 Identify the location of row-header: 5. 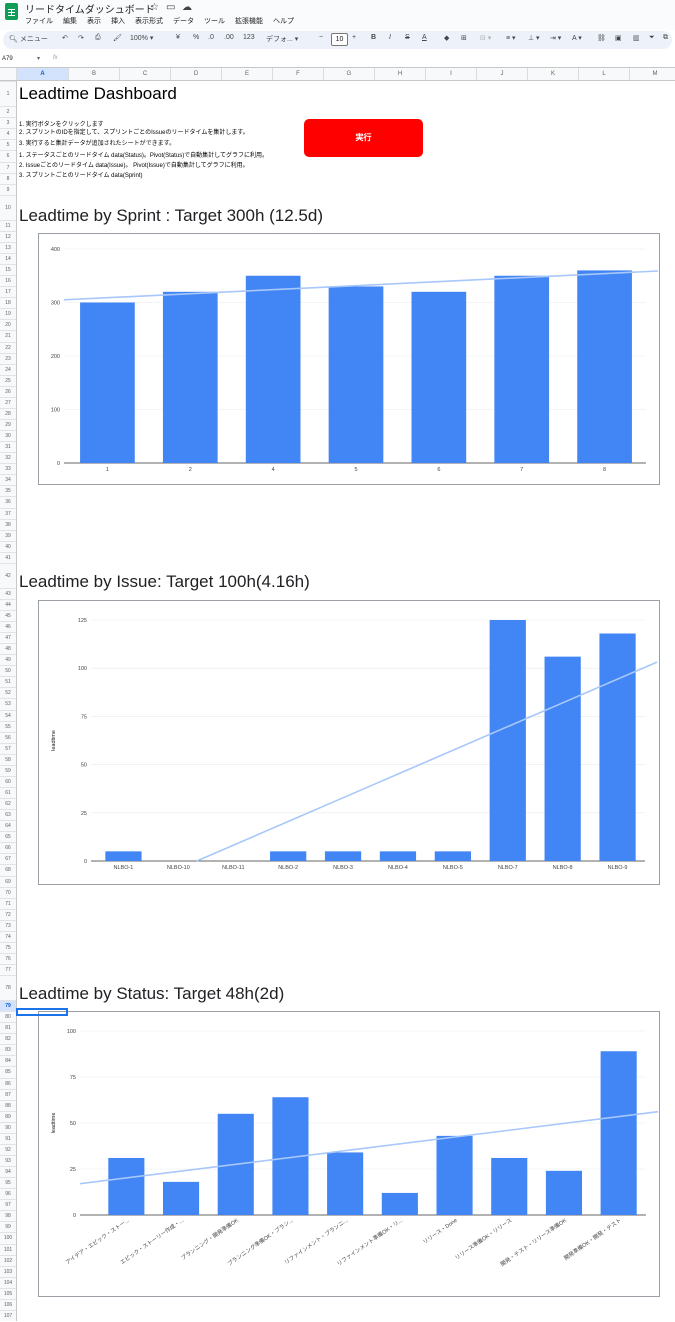
(8, 144).